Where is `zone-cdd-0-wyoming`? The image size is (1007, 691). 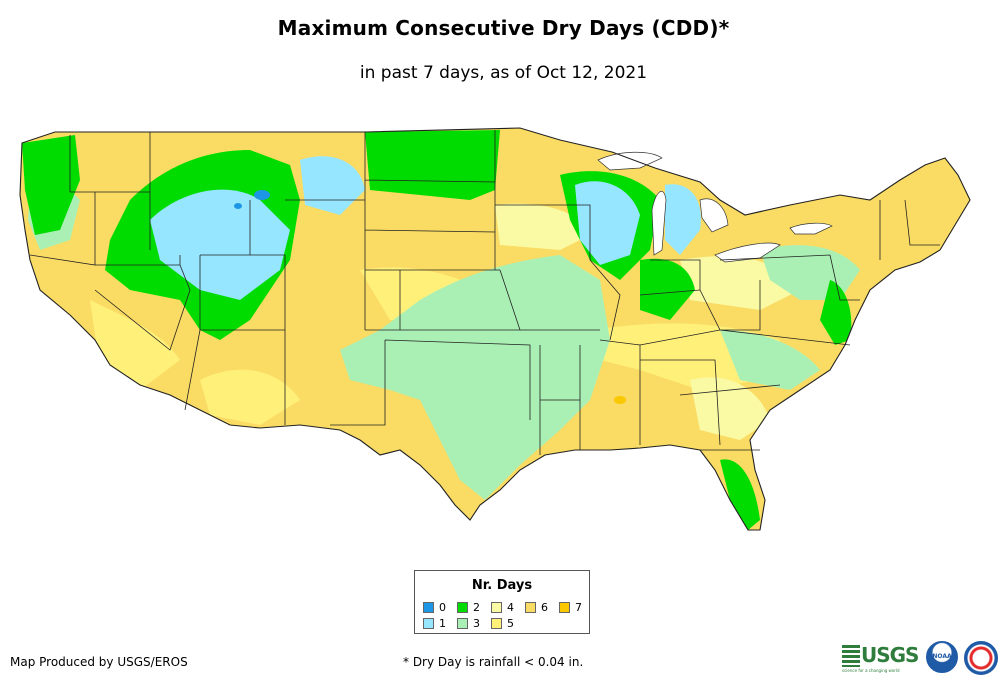 zone-cdd-0-wyoming is located at coordinates (262, 195).